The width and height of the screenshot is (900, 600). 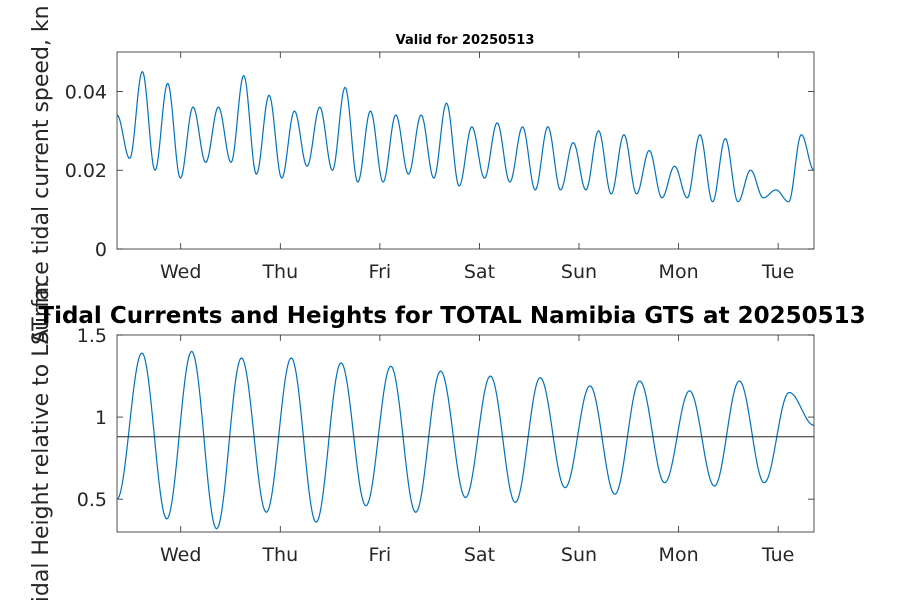 I want to click on current-chart-title: Valid for 20250513, so click(x=465, y=40).